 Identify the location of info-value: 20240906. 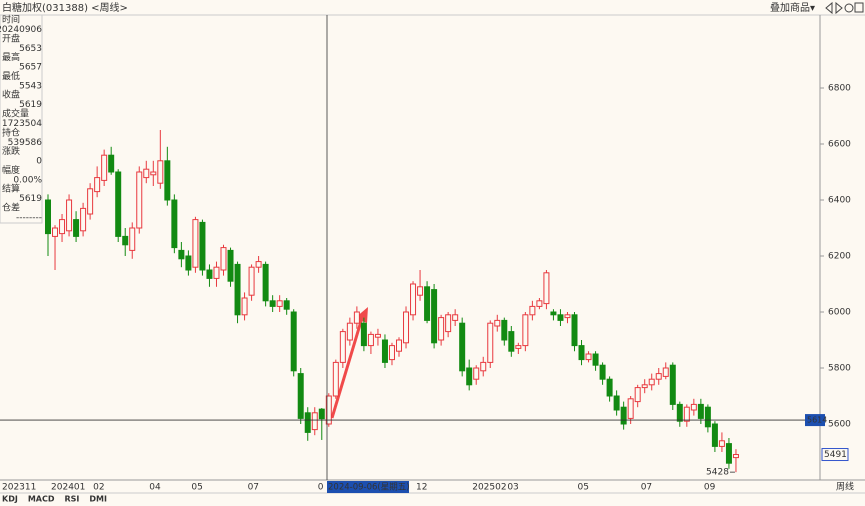
(21, 30).